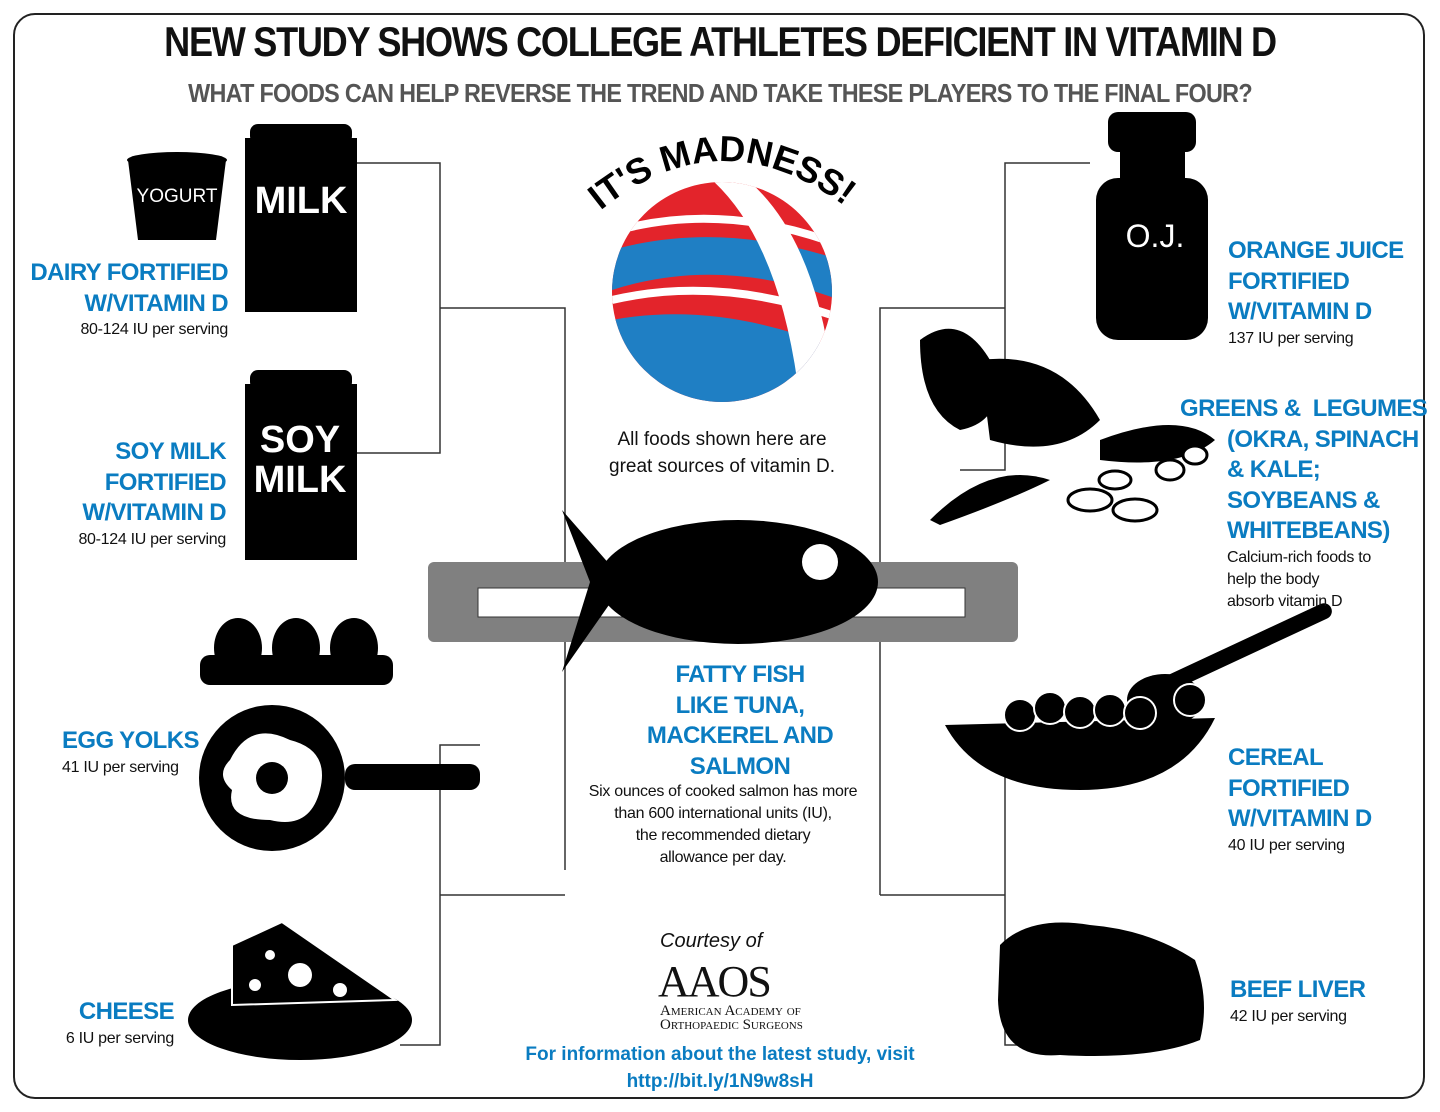  Describe the element at coordinates (722, 292) in the screenshot. I see `basketball-icon` at that location.